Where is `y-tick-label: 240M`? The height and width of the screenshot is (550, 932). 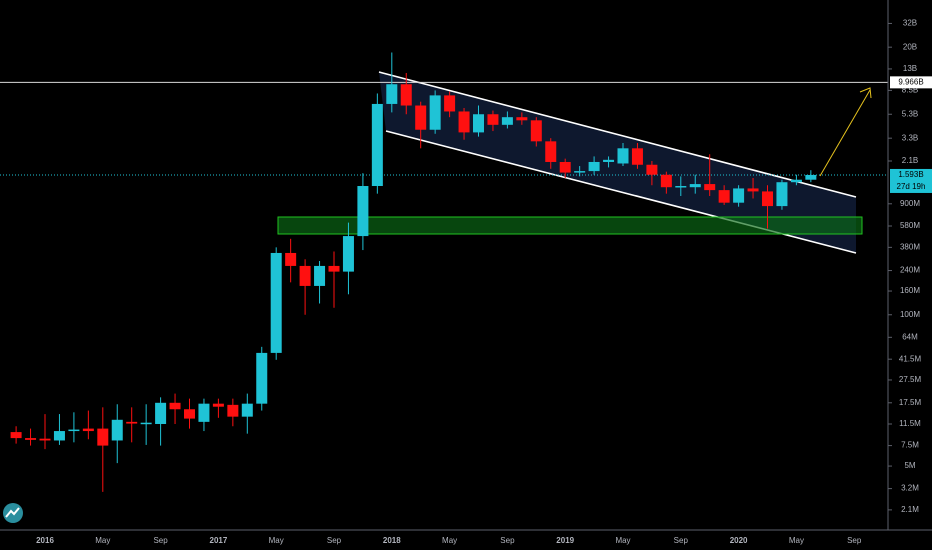
y-tick-label: 240M is located at coordinates (910, 270).